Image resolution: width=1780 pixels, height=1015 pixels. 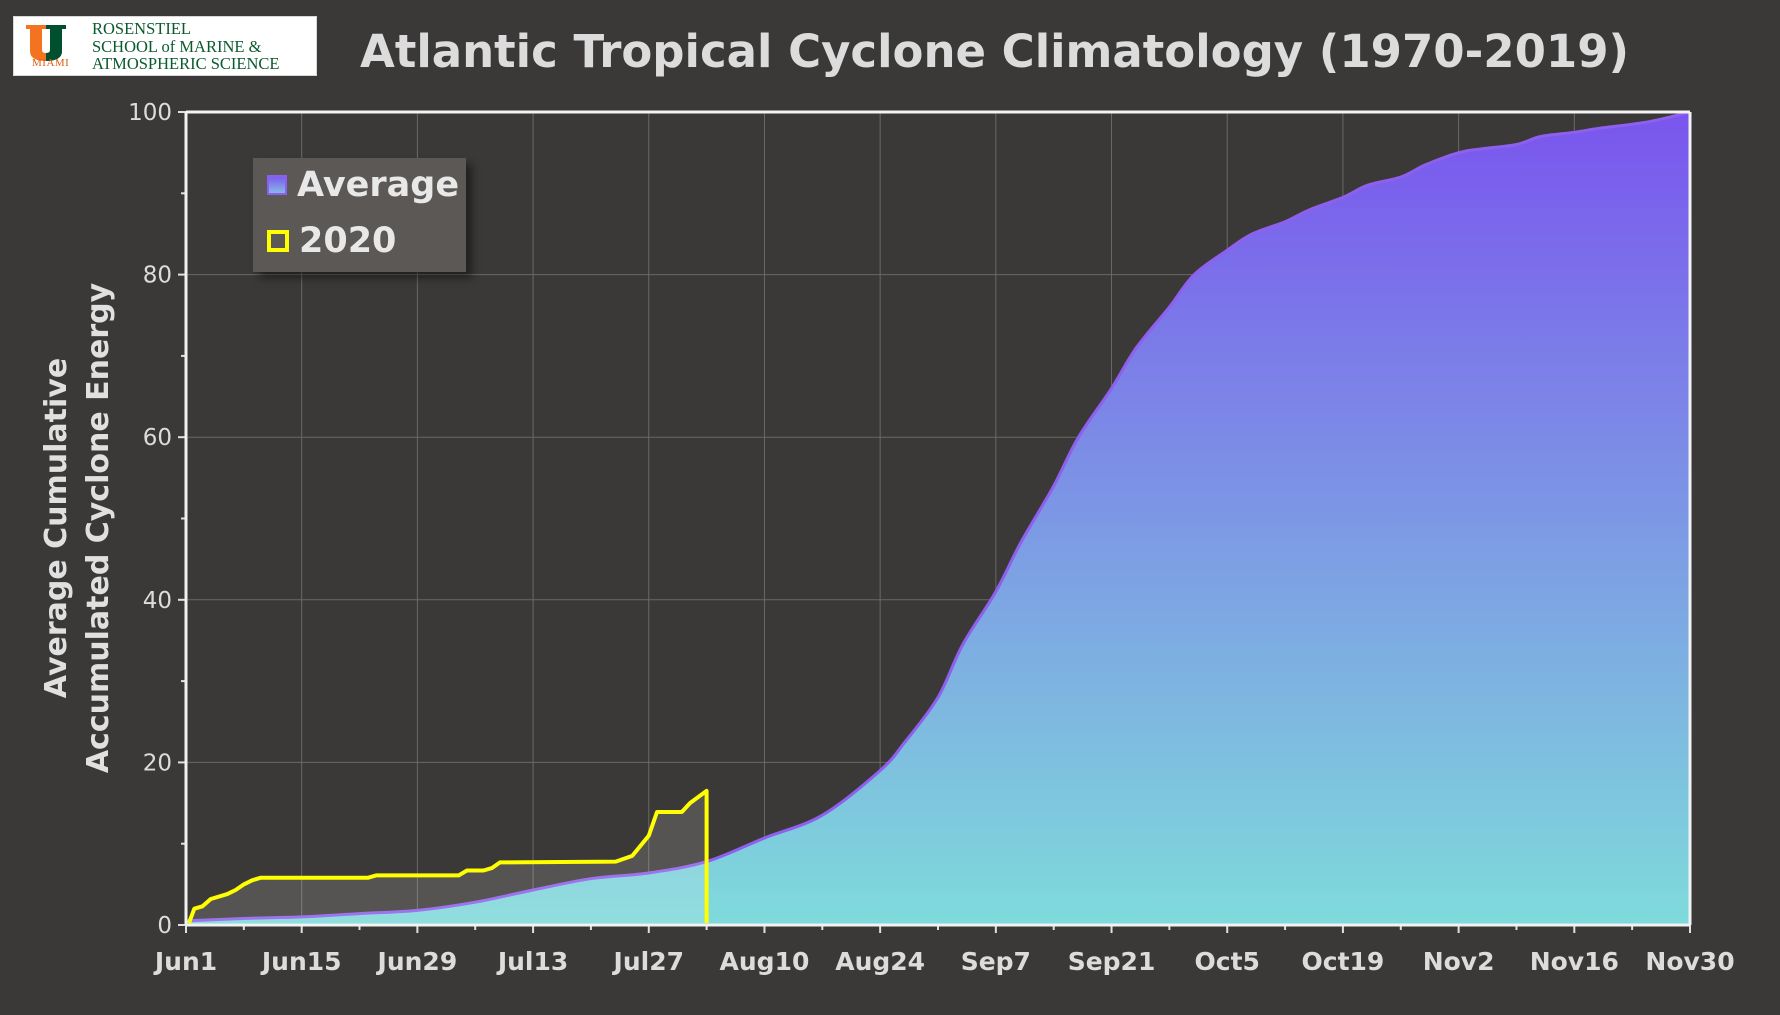 I want to click on x-tick-label: Jul27, so click(x=648, y=961).